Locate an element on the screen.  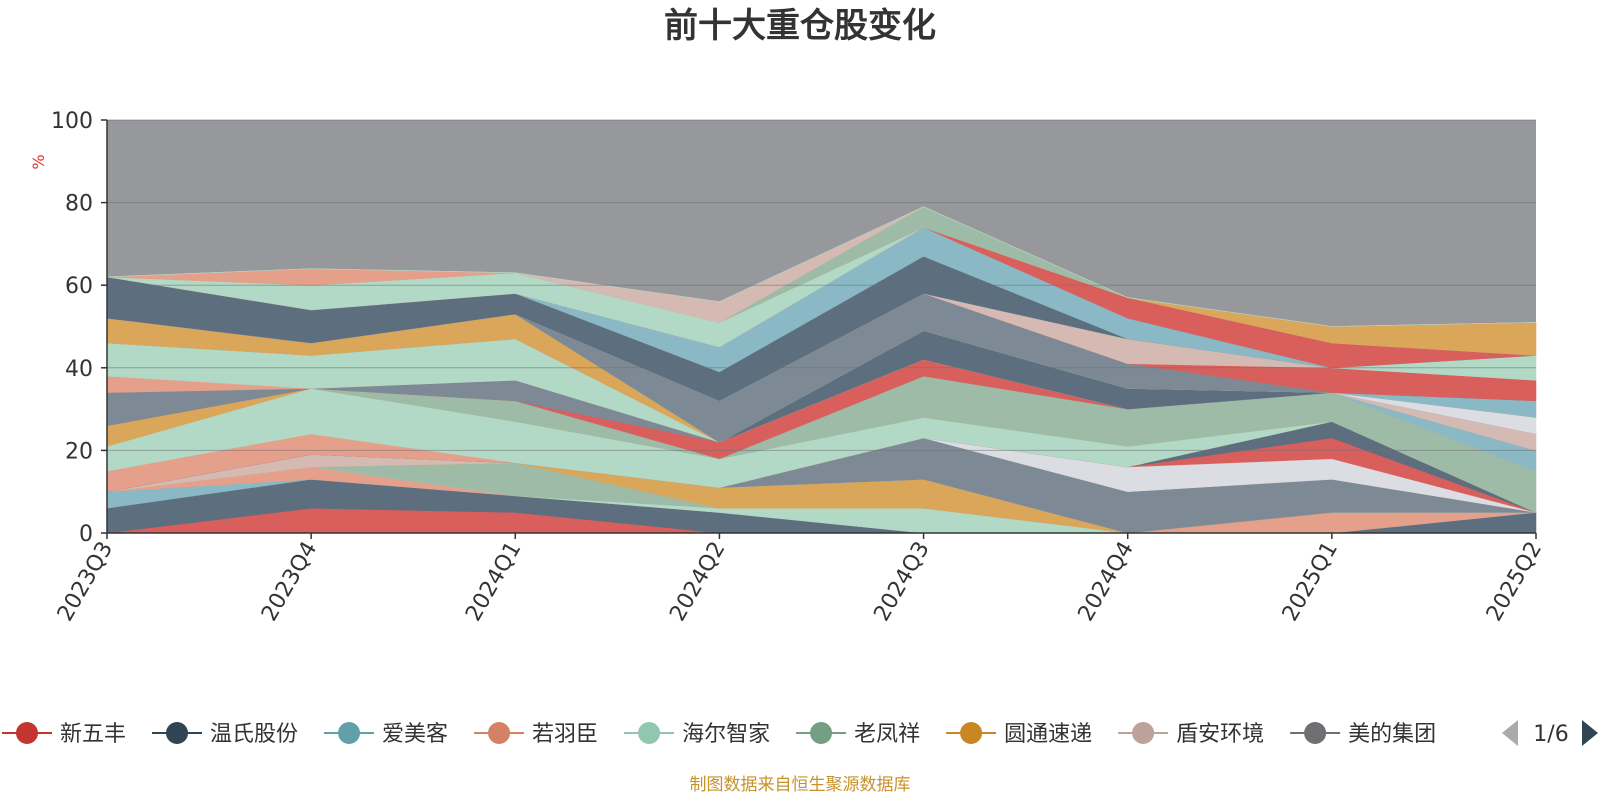
legend-next-page-icon is located at coordinates (1590, 733).